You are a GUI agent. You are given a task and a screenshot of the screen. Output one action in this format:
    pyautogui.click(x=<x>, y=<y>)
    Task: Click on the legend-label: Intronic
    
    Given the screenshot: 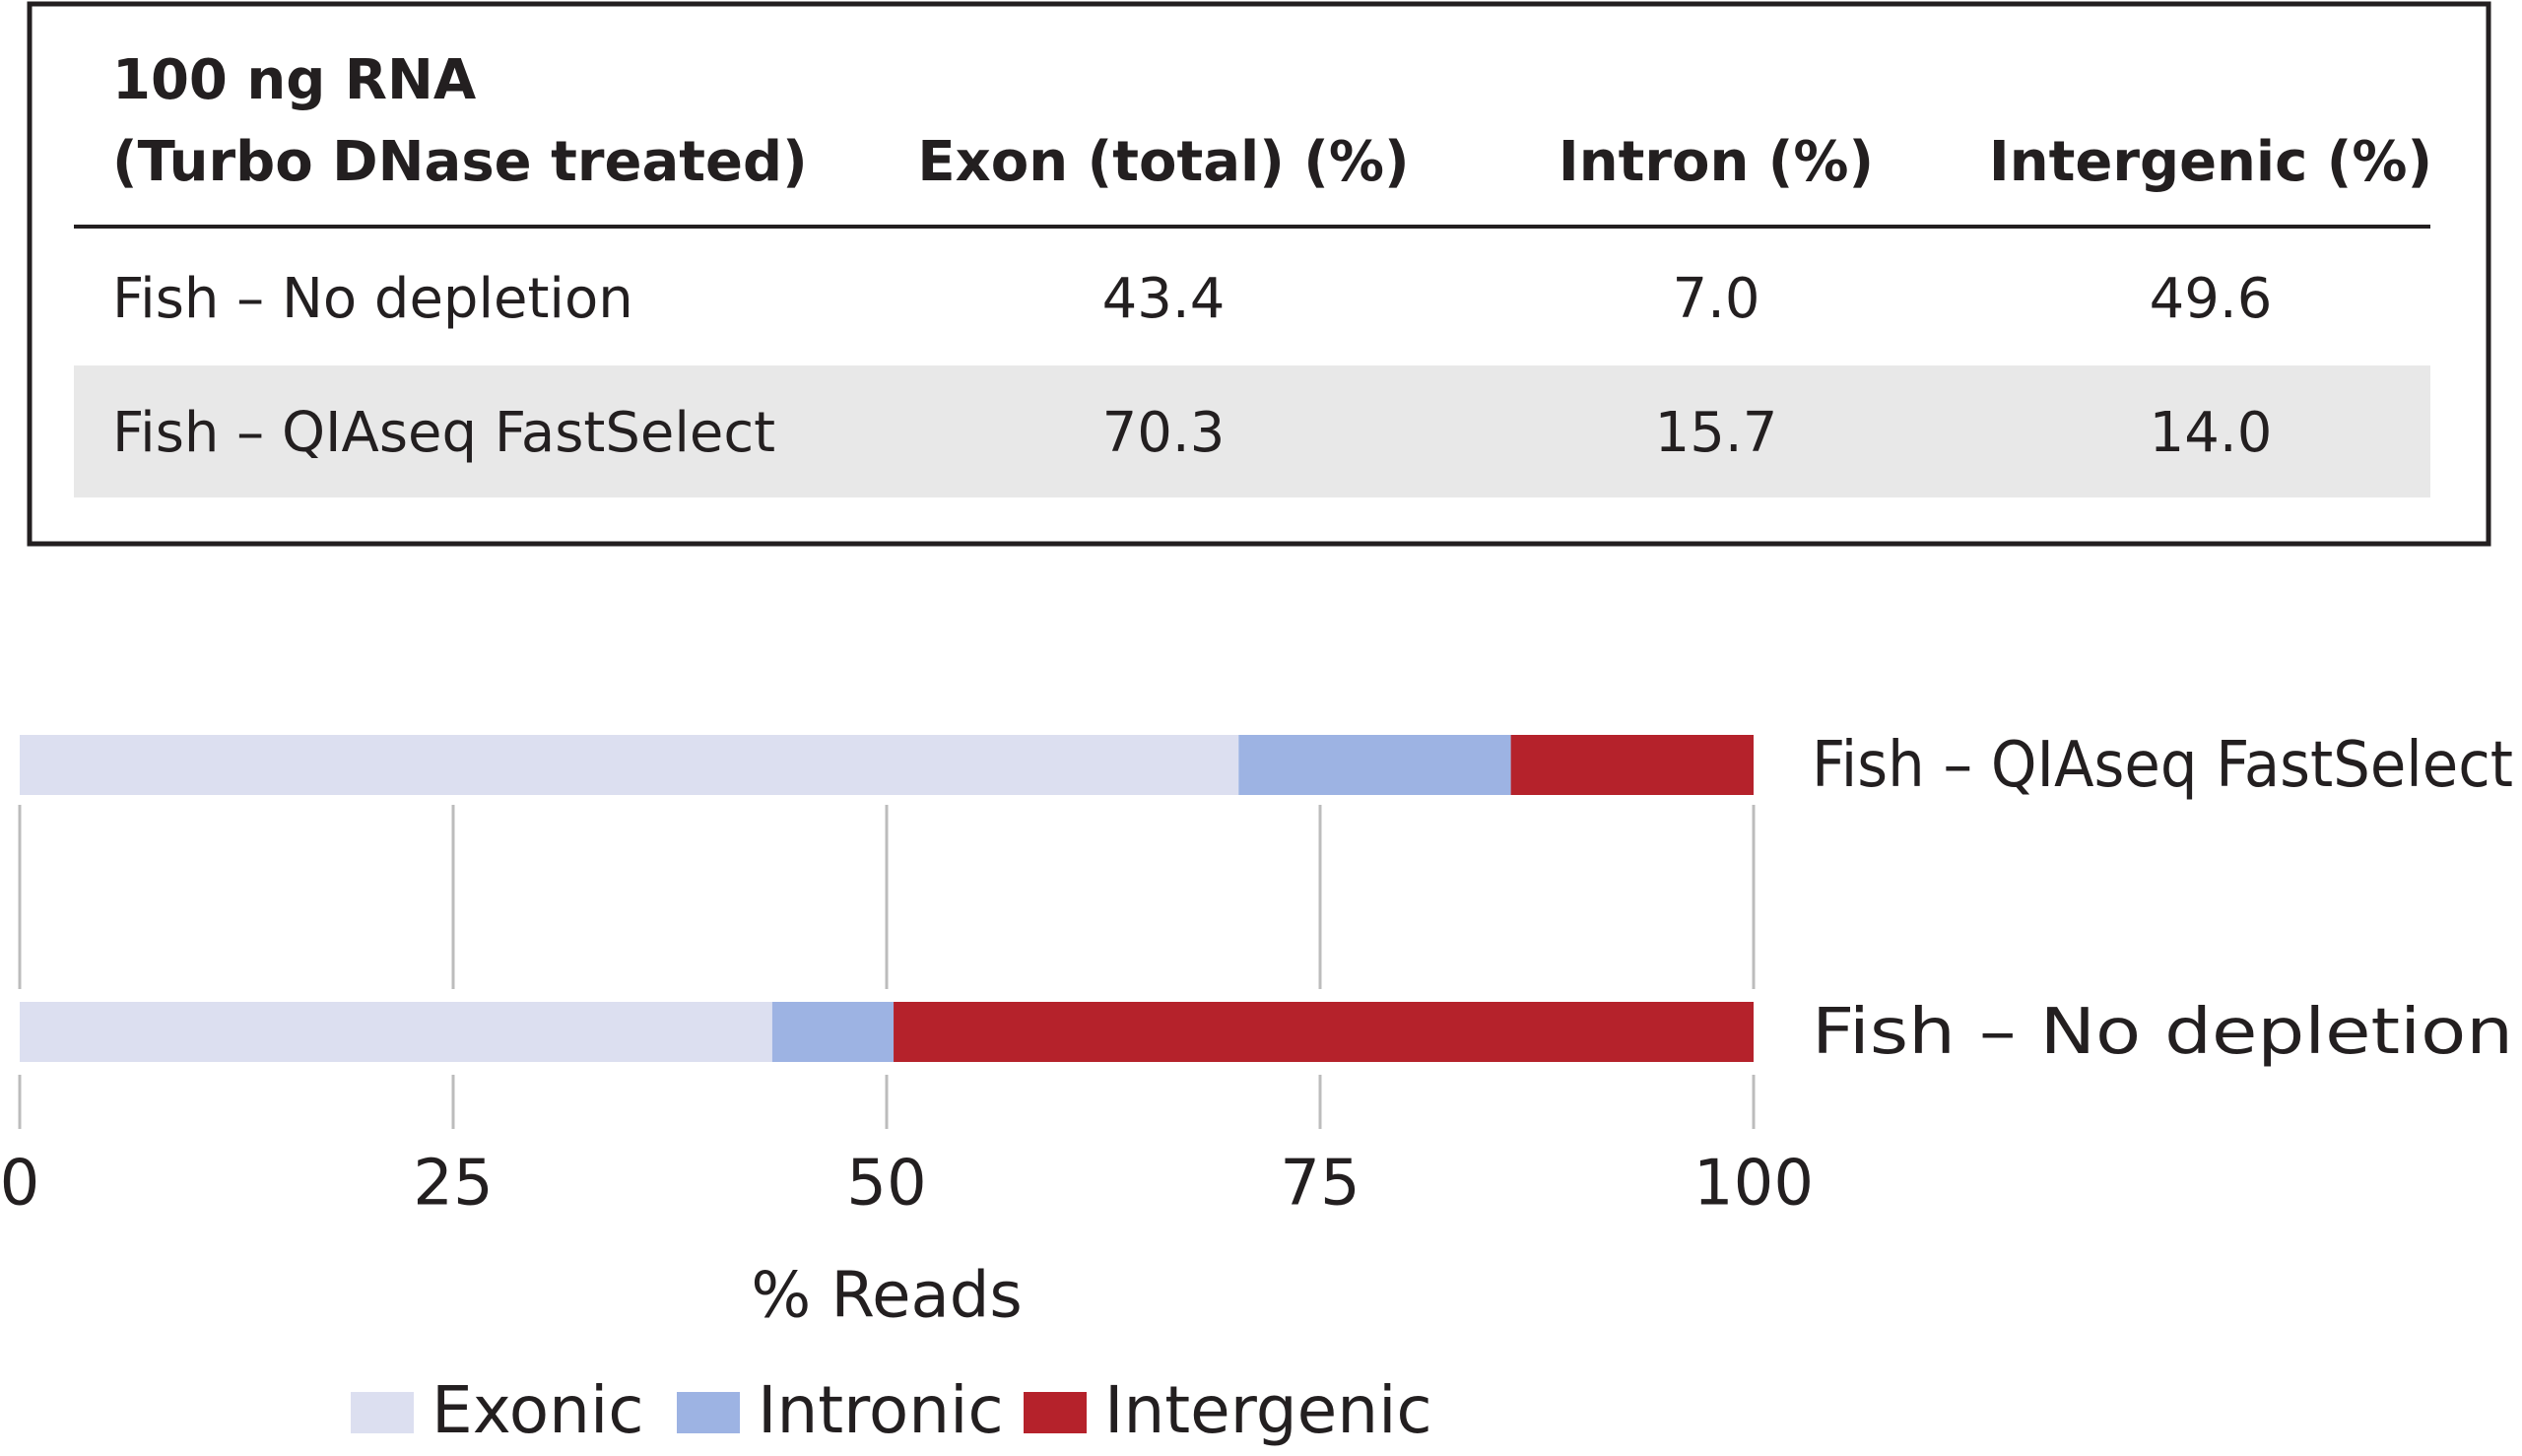 What is the action you would take?
    pyautogui.click(x=881, y=1410)
    